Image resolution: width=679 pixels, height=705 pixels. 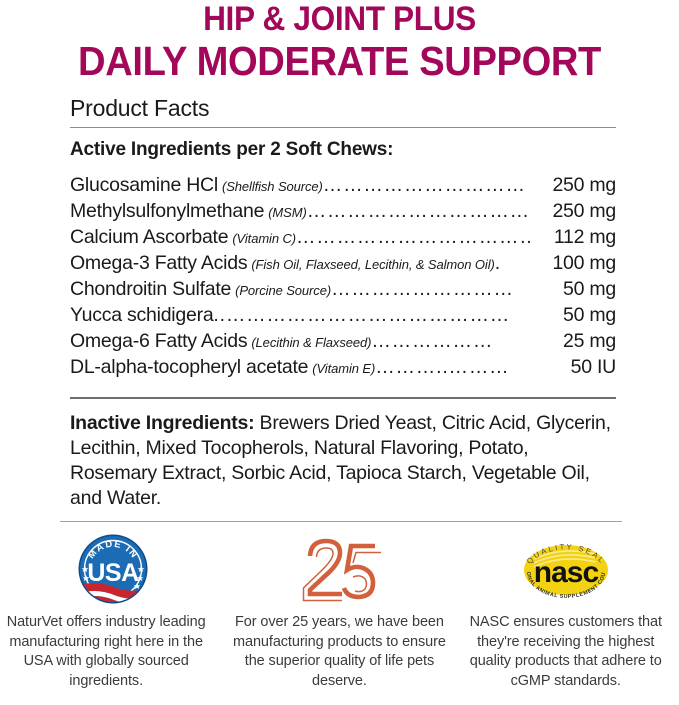 I want to click on svg-text: nasc, so click(x=566, y=572).